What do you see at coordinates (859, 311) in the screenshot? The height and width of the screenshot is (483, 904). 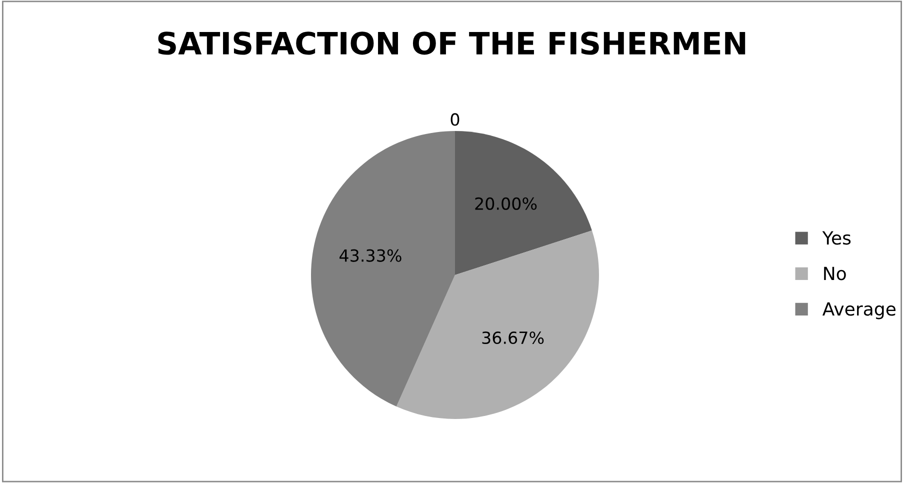 I see `legend-label: Average` at bounding box center [859, 311].